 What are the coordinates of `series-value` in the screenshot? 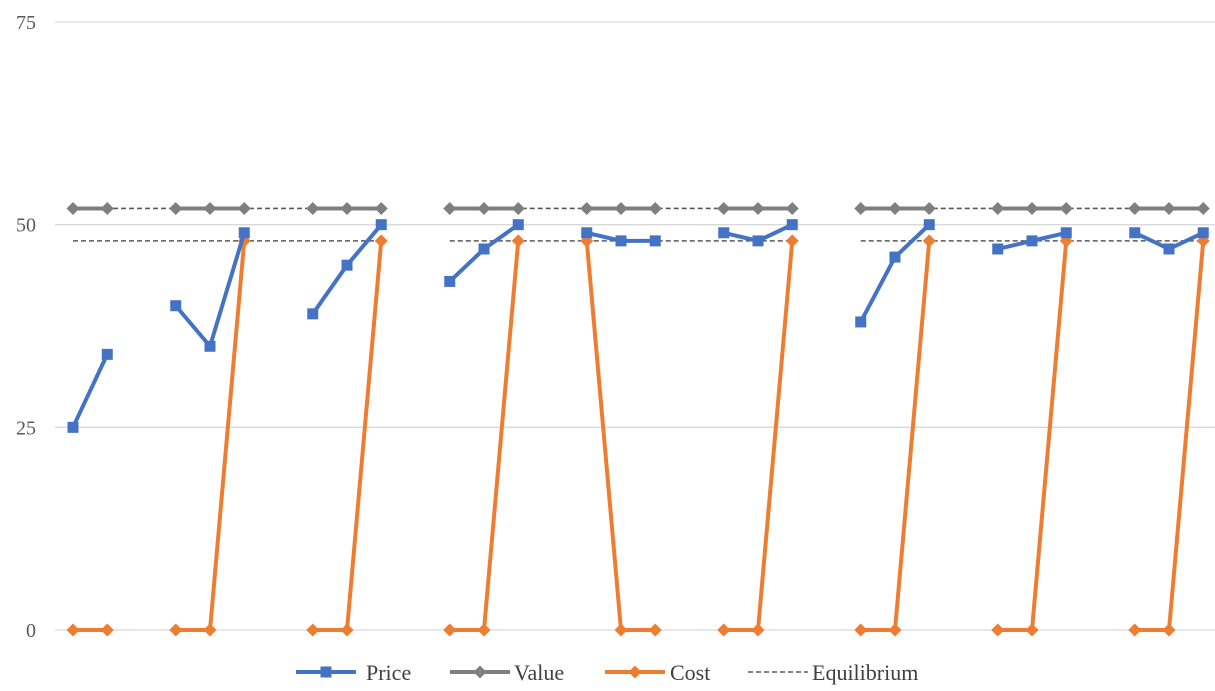 It's located at (638, 208).